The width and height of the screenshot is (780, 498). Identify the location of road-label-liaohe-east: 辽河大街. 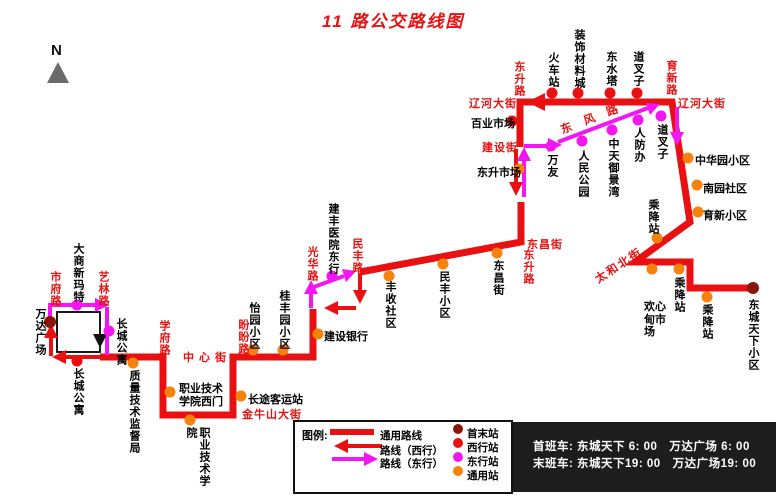
(702, 104).